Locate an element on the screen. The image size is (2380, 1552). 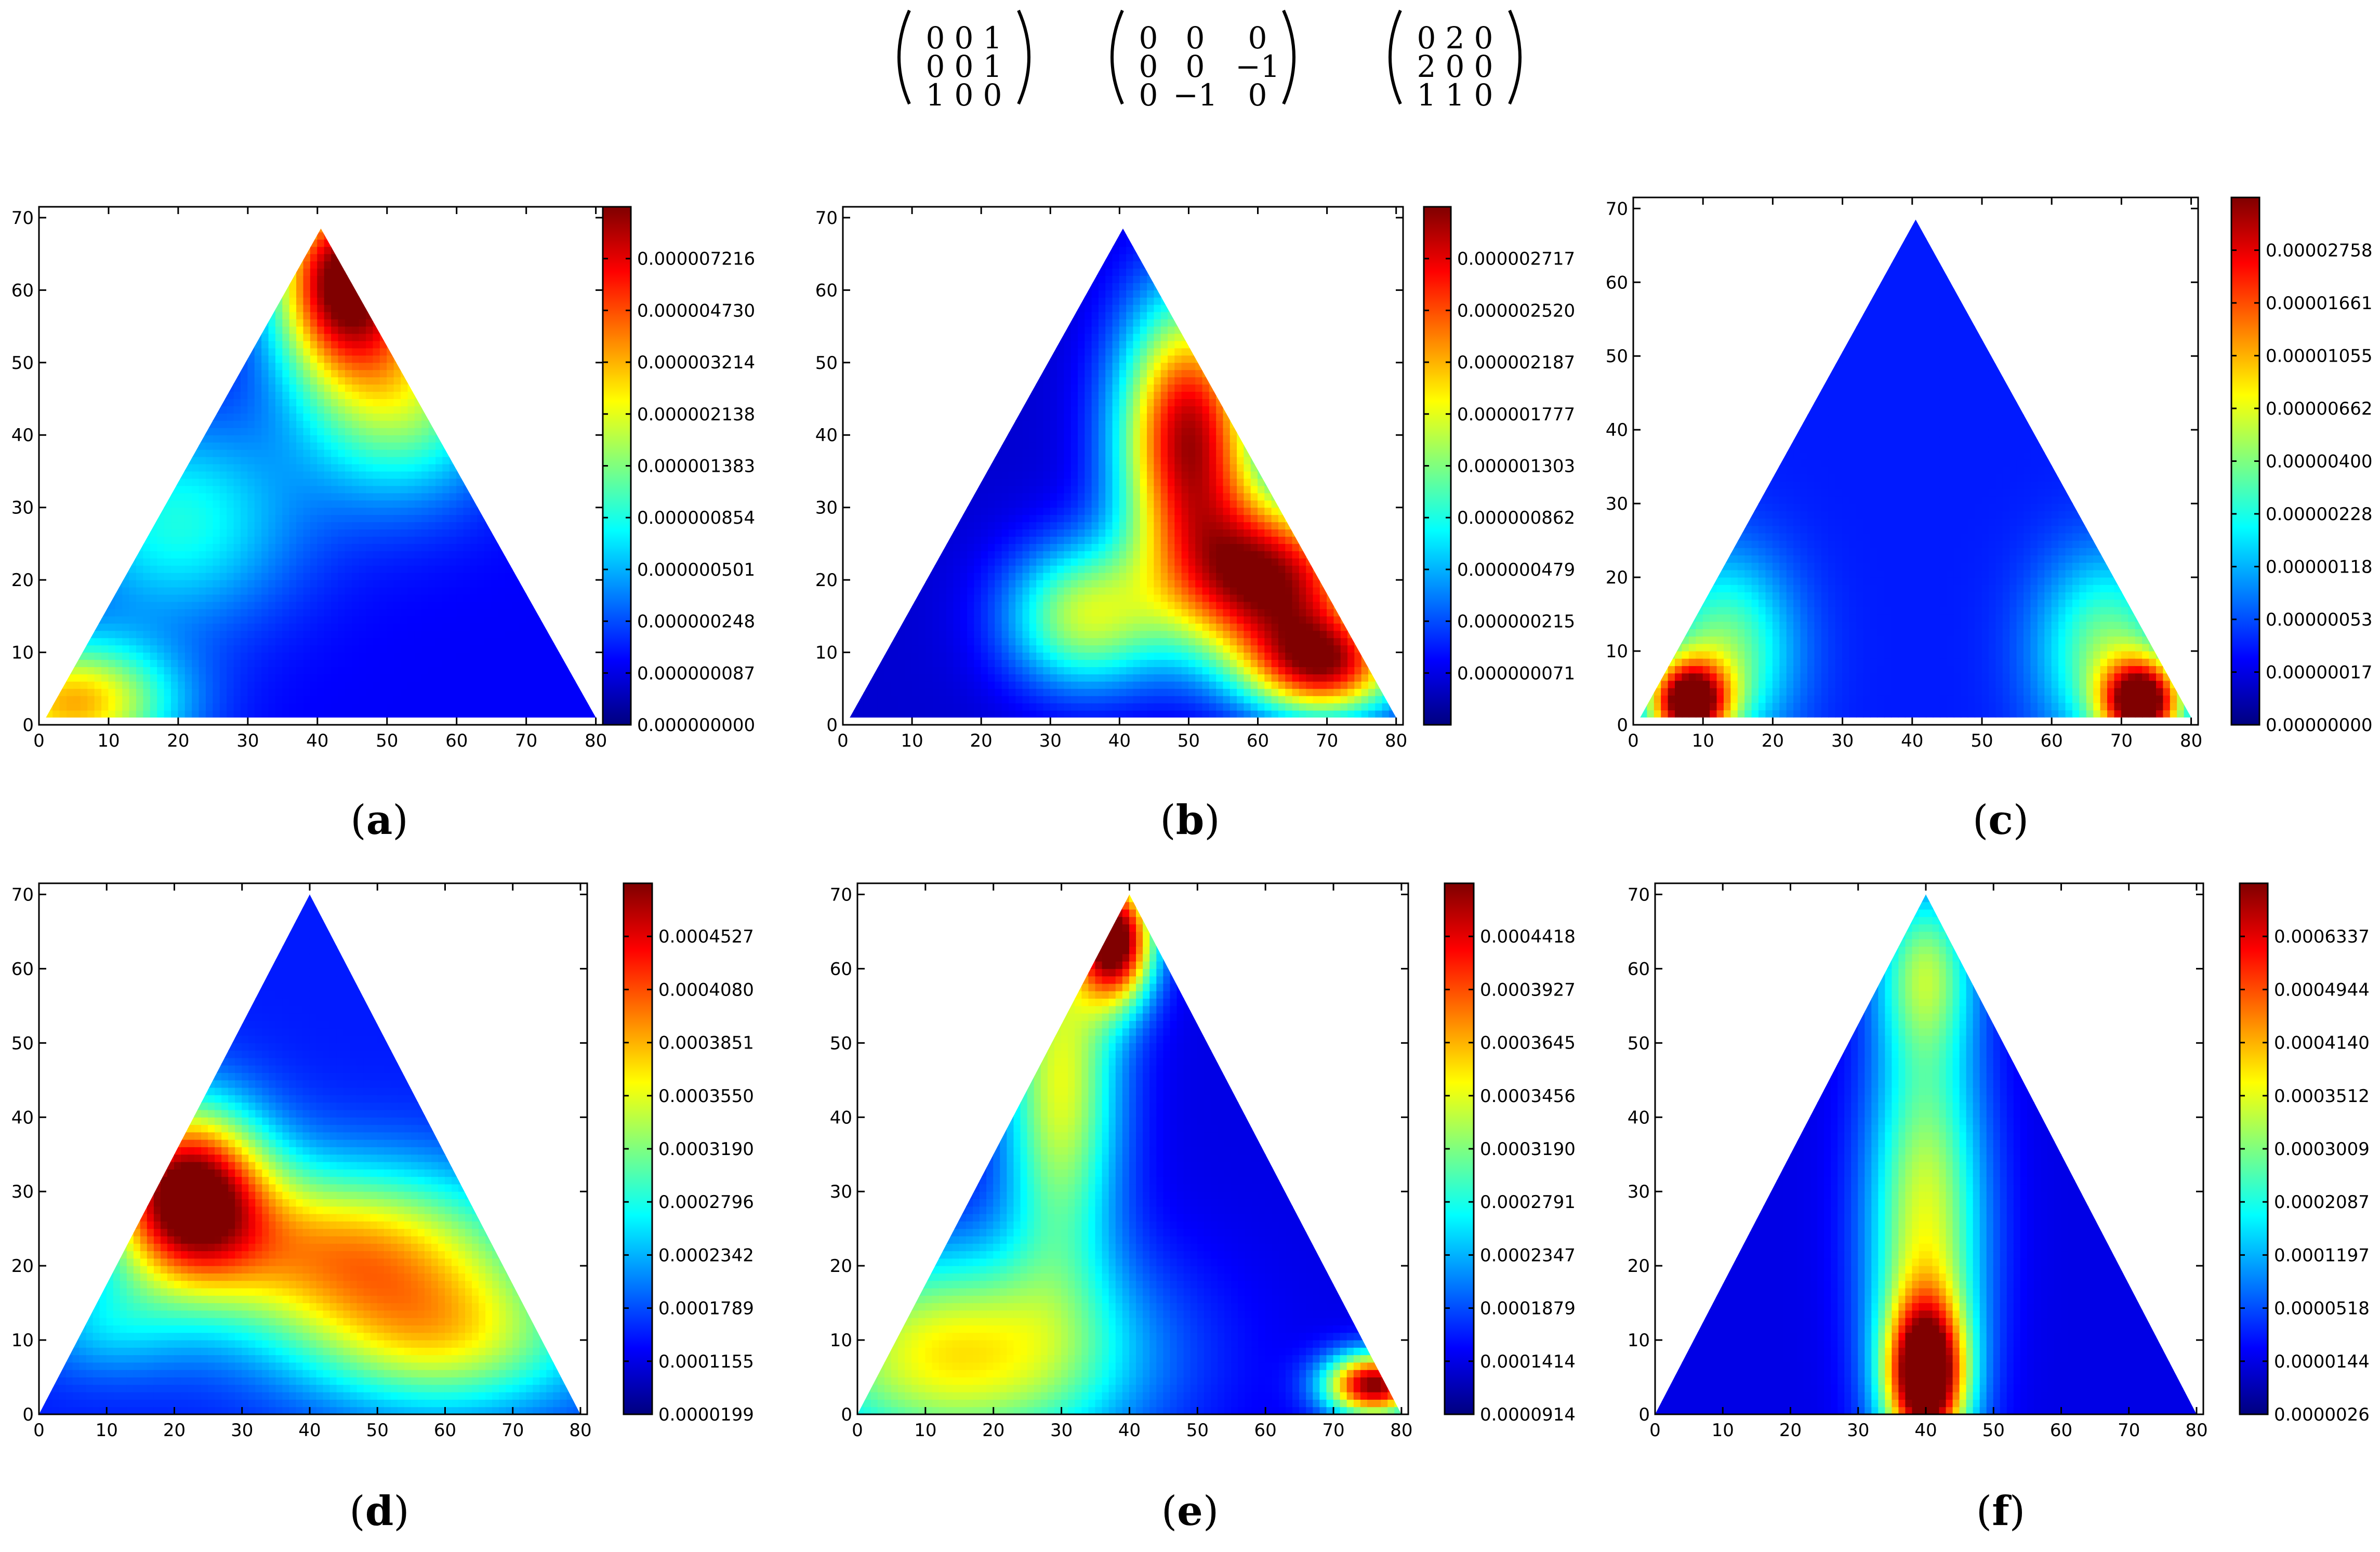
x-tick-label: 20 is located at coordinates (178, 741).